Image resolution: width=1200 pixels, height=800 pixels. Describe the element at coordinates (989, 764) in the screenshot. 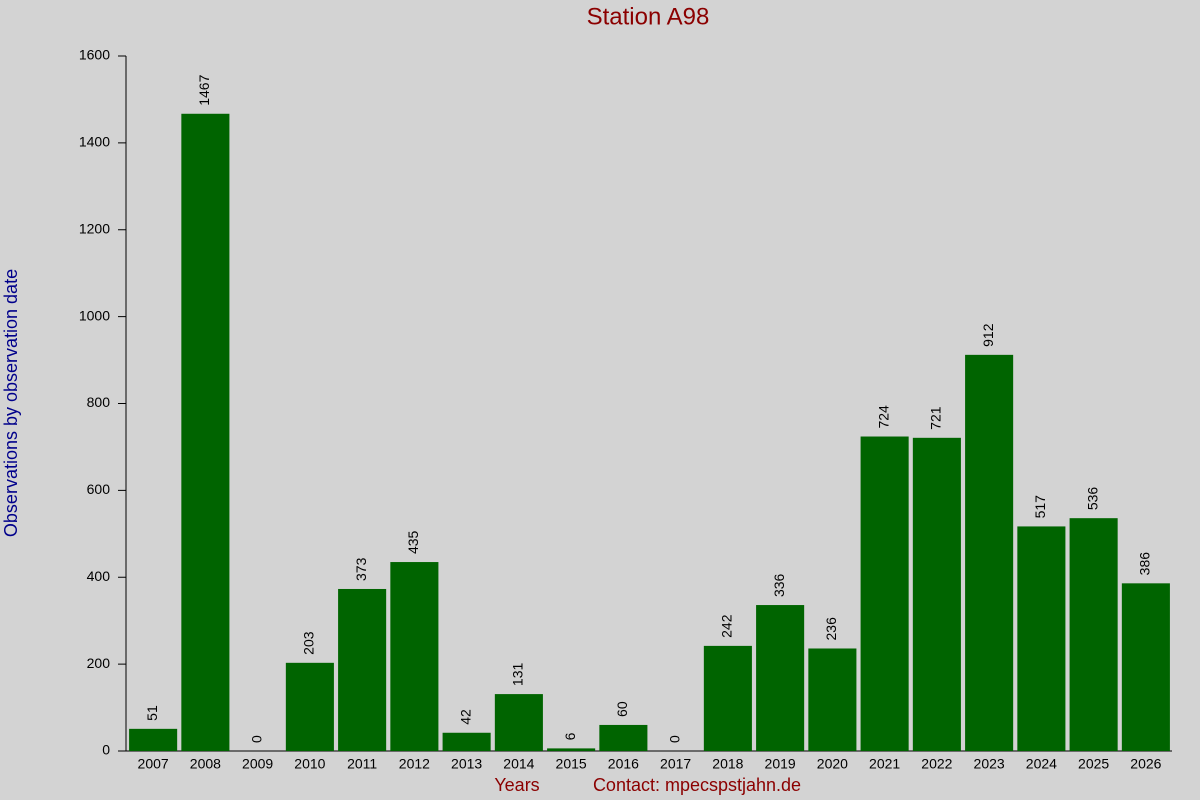

I see `x-tick-label: 2023` at that location.